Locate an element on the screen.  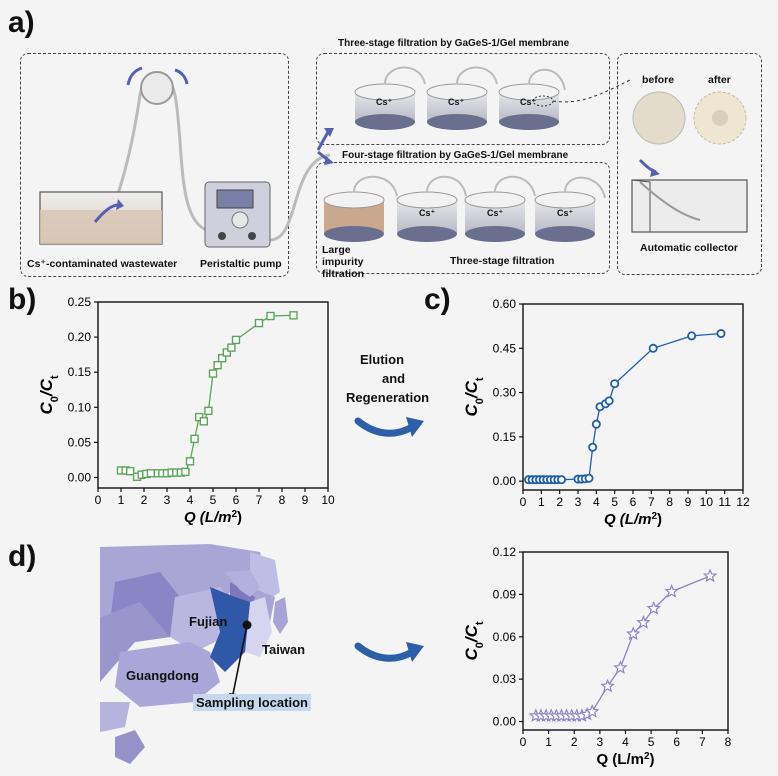
three-stage-box is located at coordinates (463, 99).